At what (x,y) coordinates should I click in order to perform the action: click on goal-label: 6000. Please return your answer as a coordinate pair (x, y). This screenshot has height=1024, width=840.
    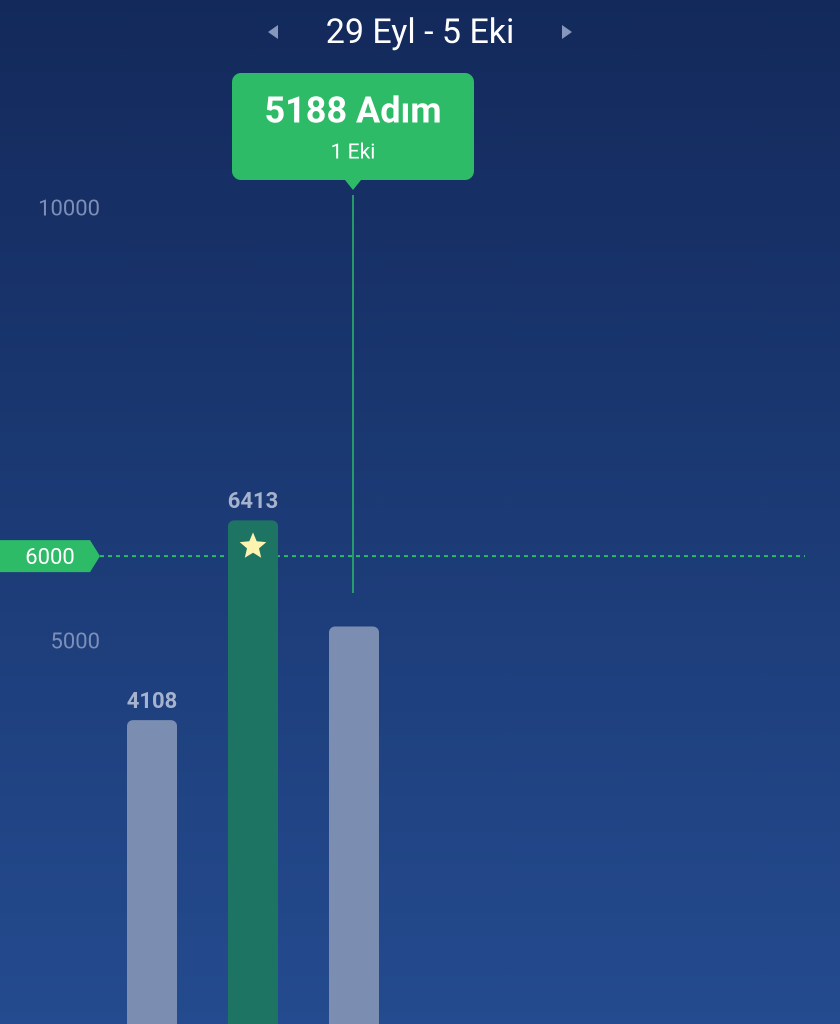
    Looking at the image, I should click on (49, 557).